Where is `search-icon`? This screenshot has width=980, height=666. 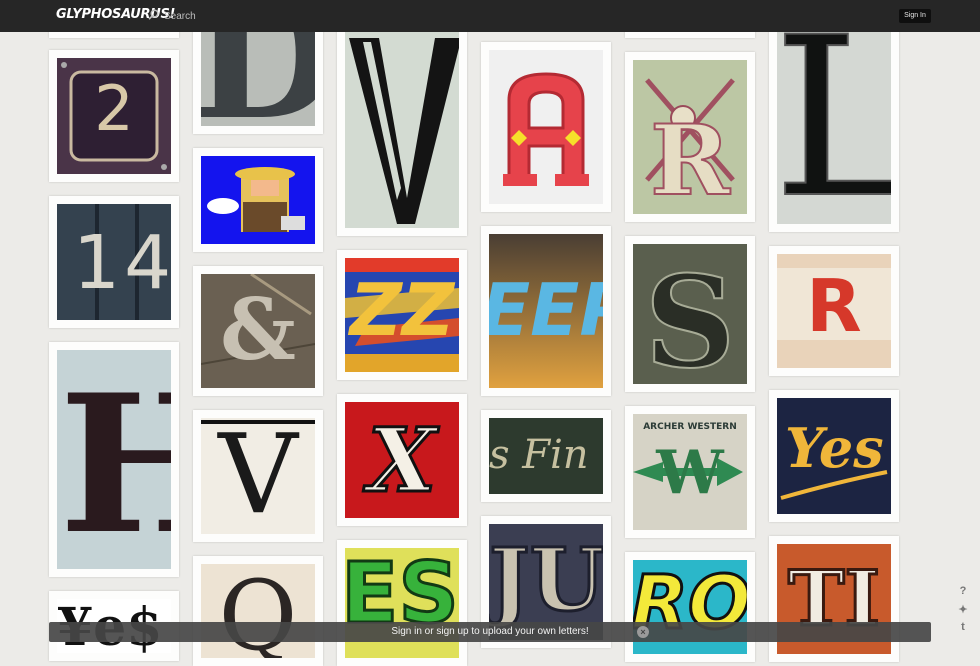
search-icon is located at coordinates (153, 16).